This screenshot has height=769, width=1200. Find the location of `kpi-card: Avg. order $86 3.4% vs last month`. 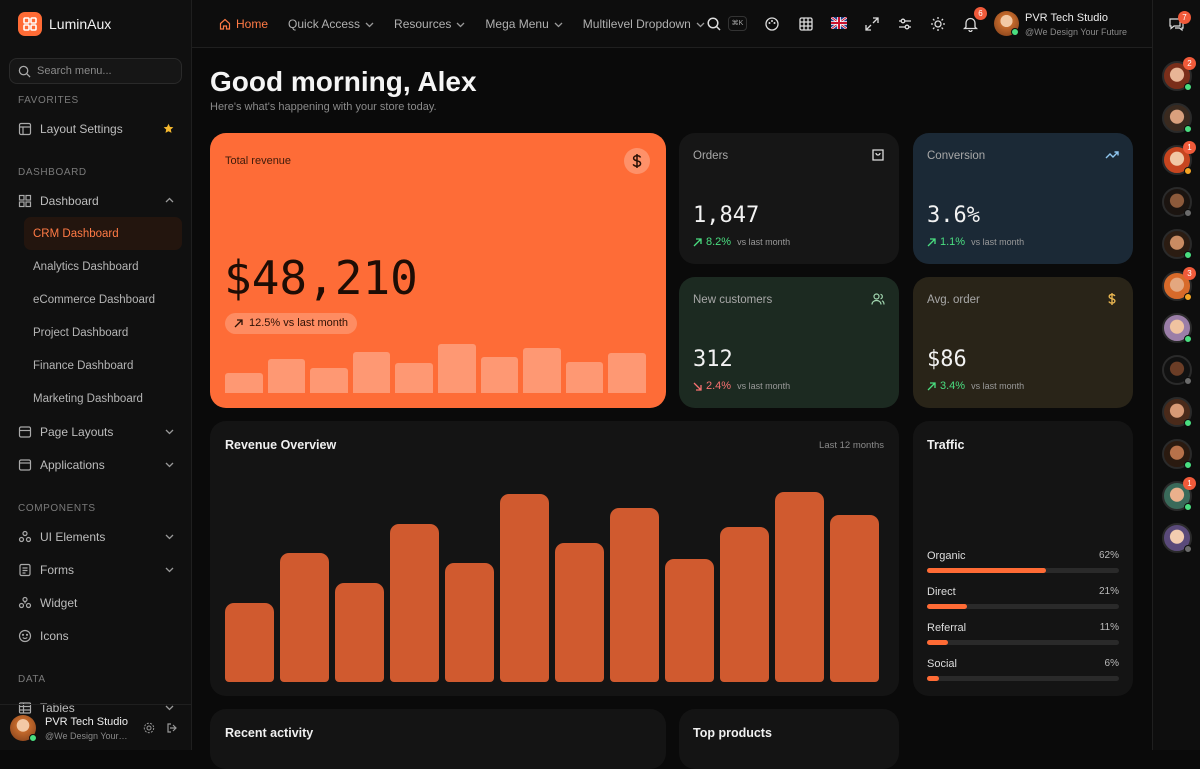

kpi-card: Avg. order $86 3.4% vs last month is located at coordinates (1023, 342).